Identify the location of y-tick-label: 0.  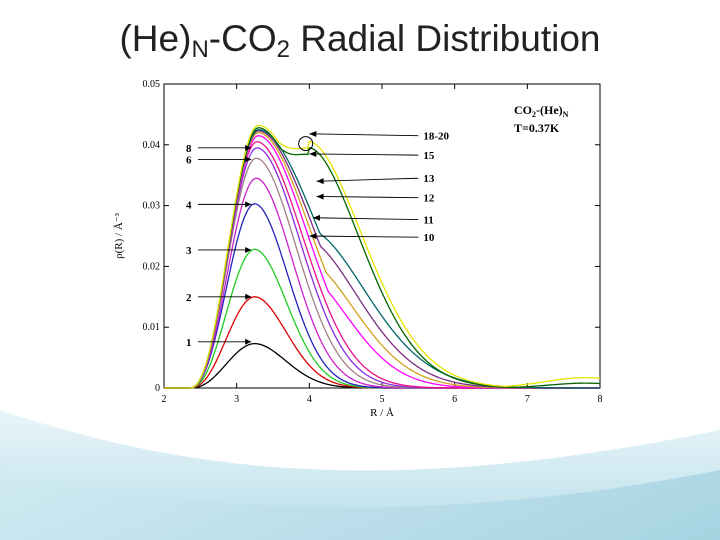
(157, 388).